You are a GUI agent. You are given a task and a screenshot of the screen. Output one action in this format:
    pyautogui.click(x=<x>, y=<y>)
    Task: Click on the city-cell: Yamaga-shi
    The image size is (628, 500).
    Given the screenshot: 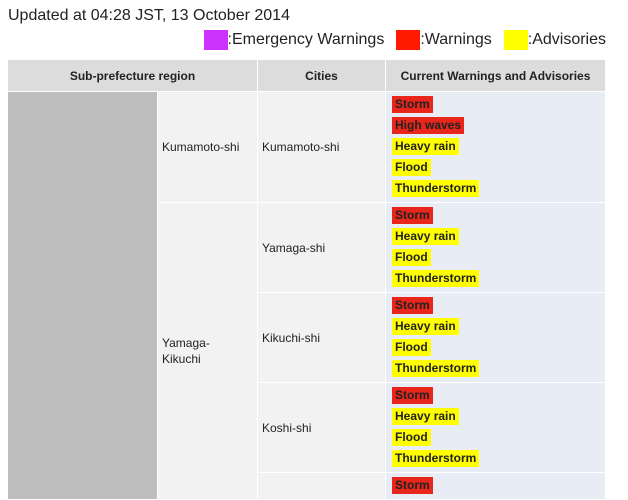 What is the action you would take?
    pyautogui.click(x=322, y=248)
    